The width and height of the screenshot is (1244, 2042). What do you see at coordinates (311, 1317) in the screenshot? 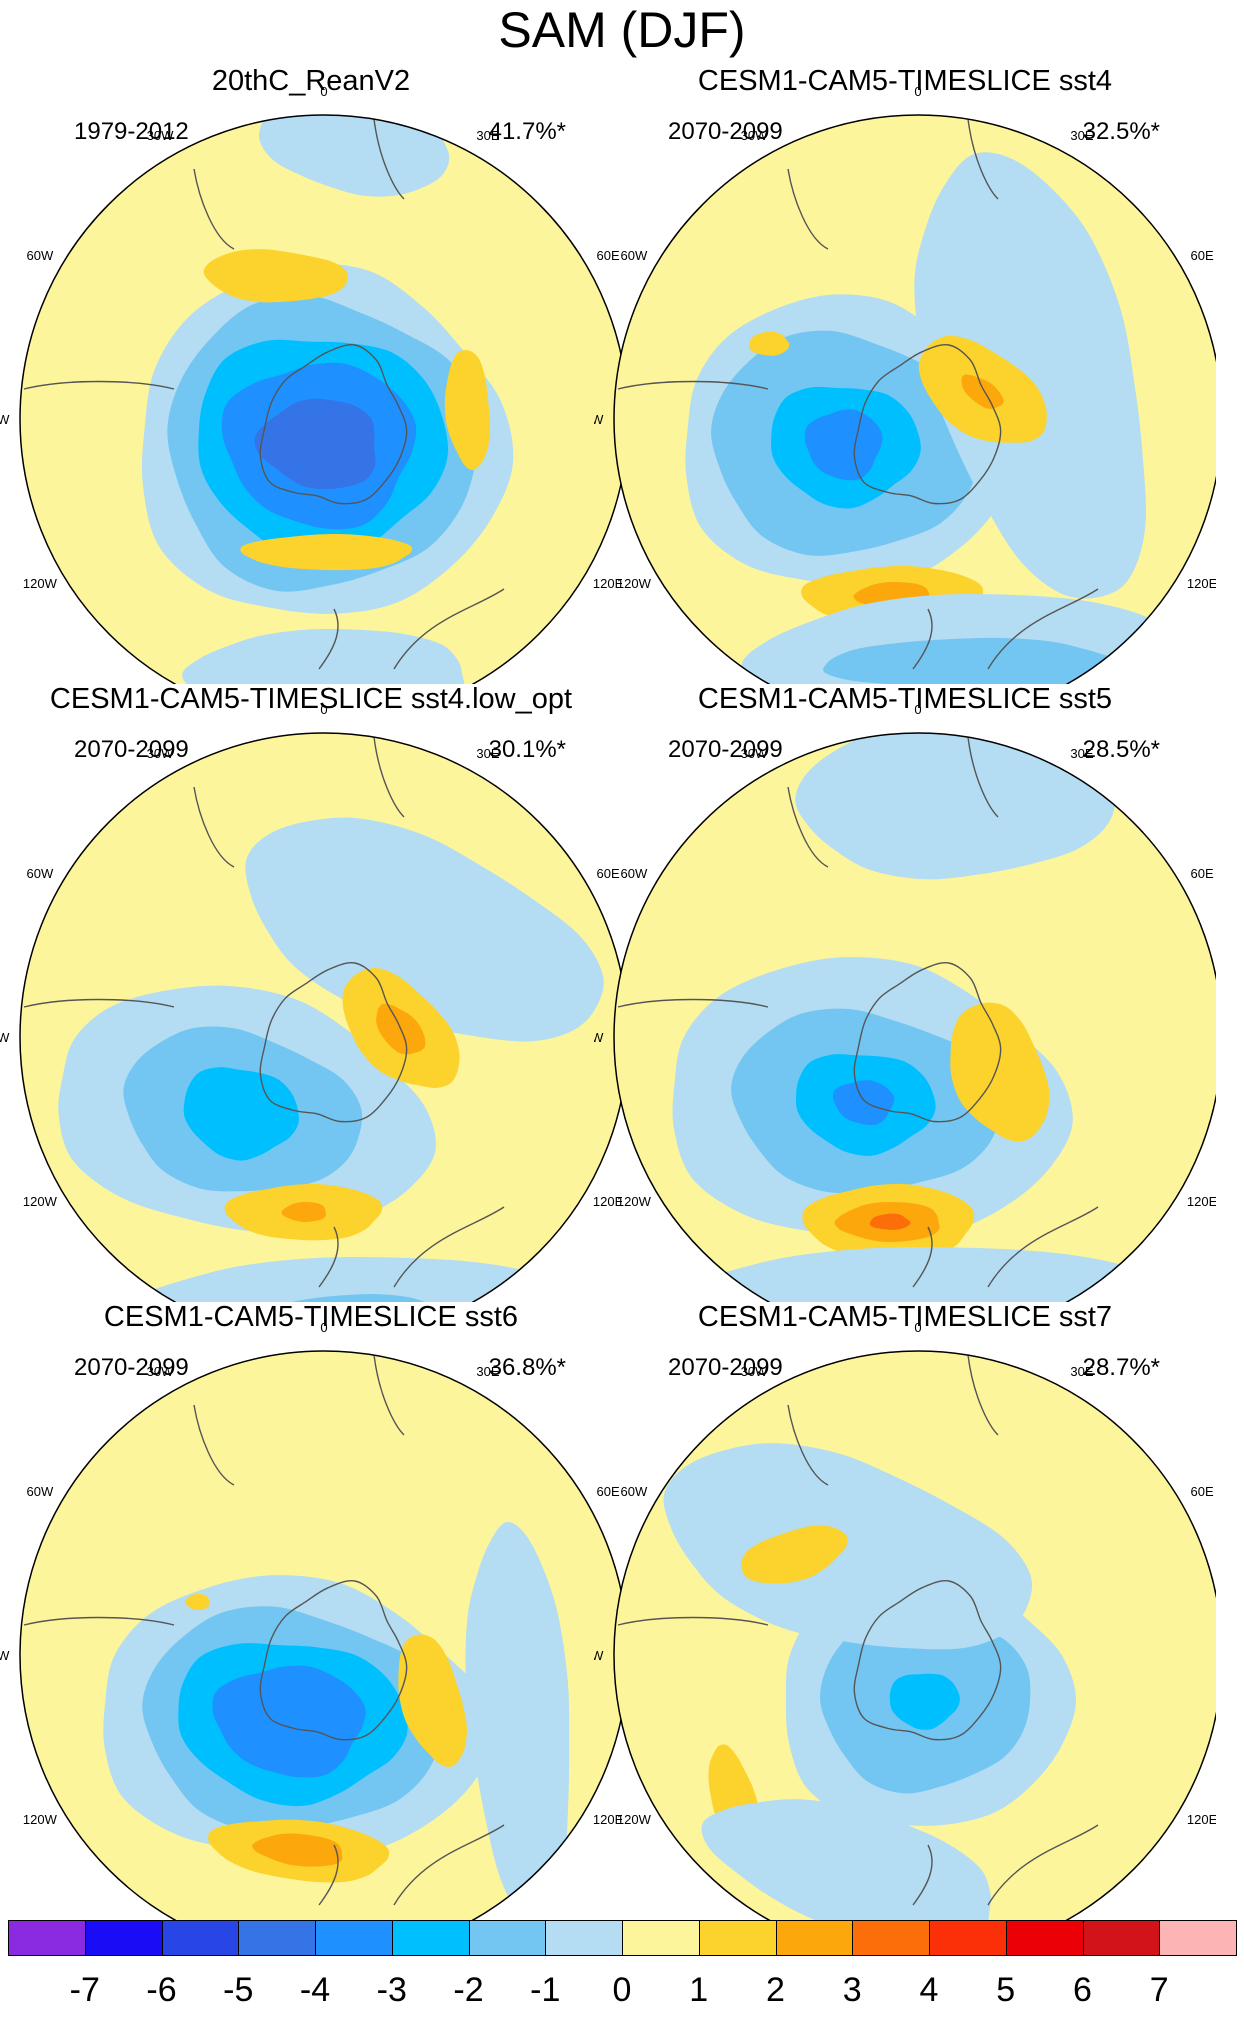
I see `panel-title: CESM1-CAM5-TIMESLICE sst6` at bounding box center [311, 1317].